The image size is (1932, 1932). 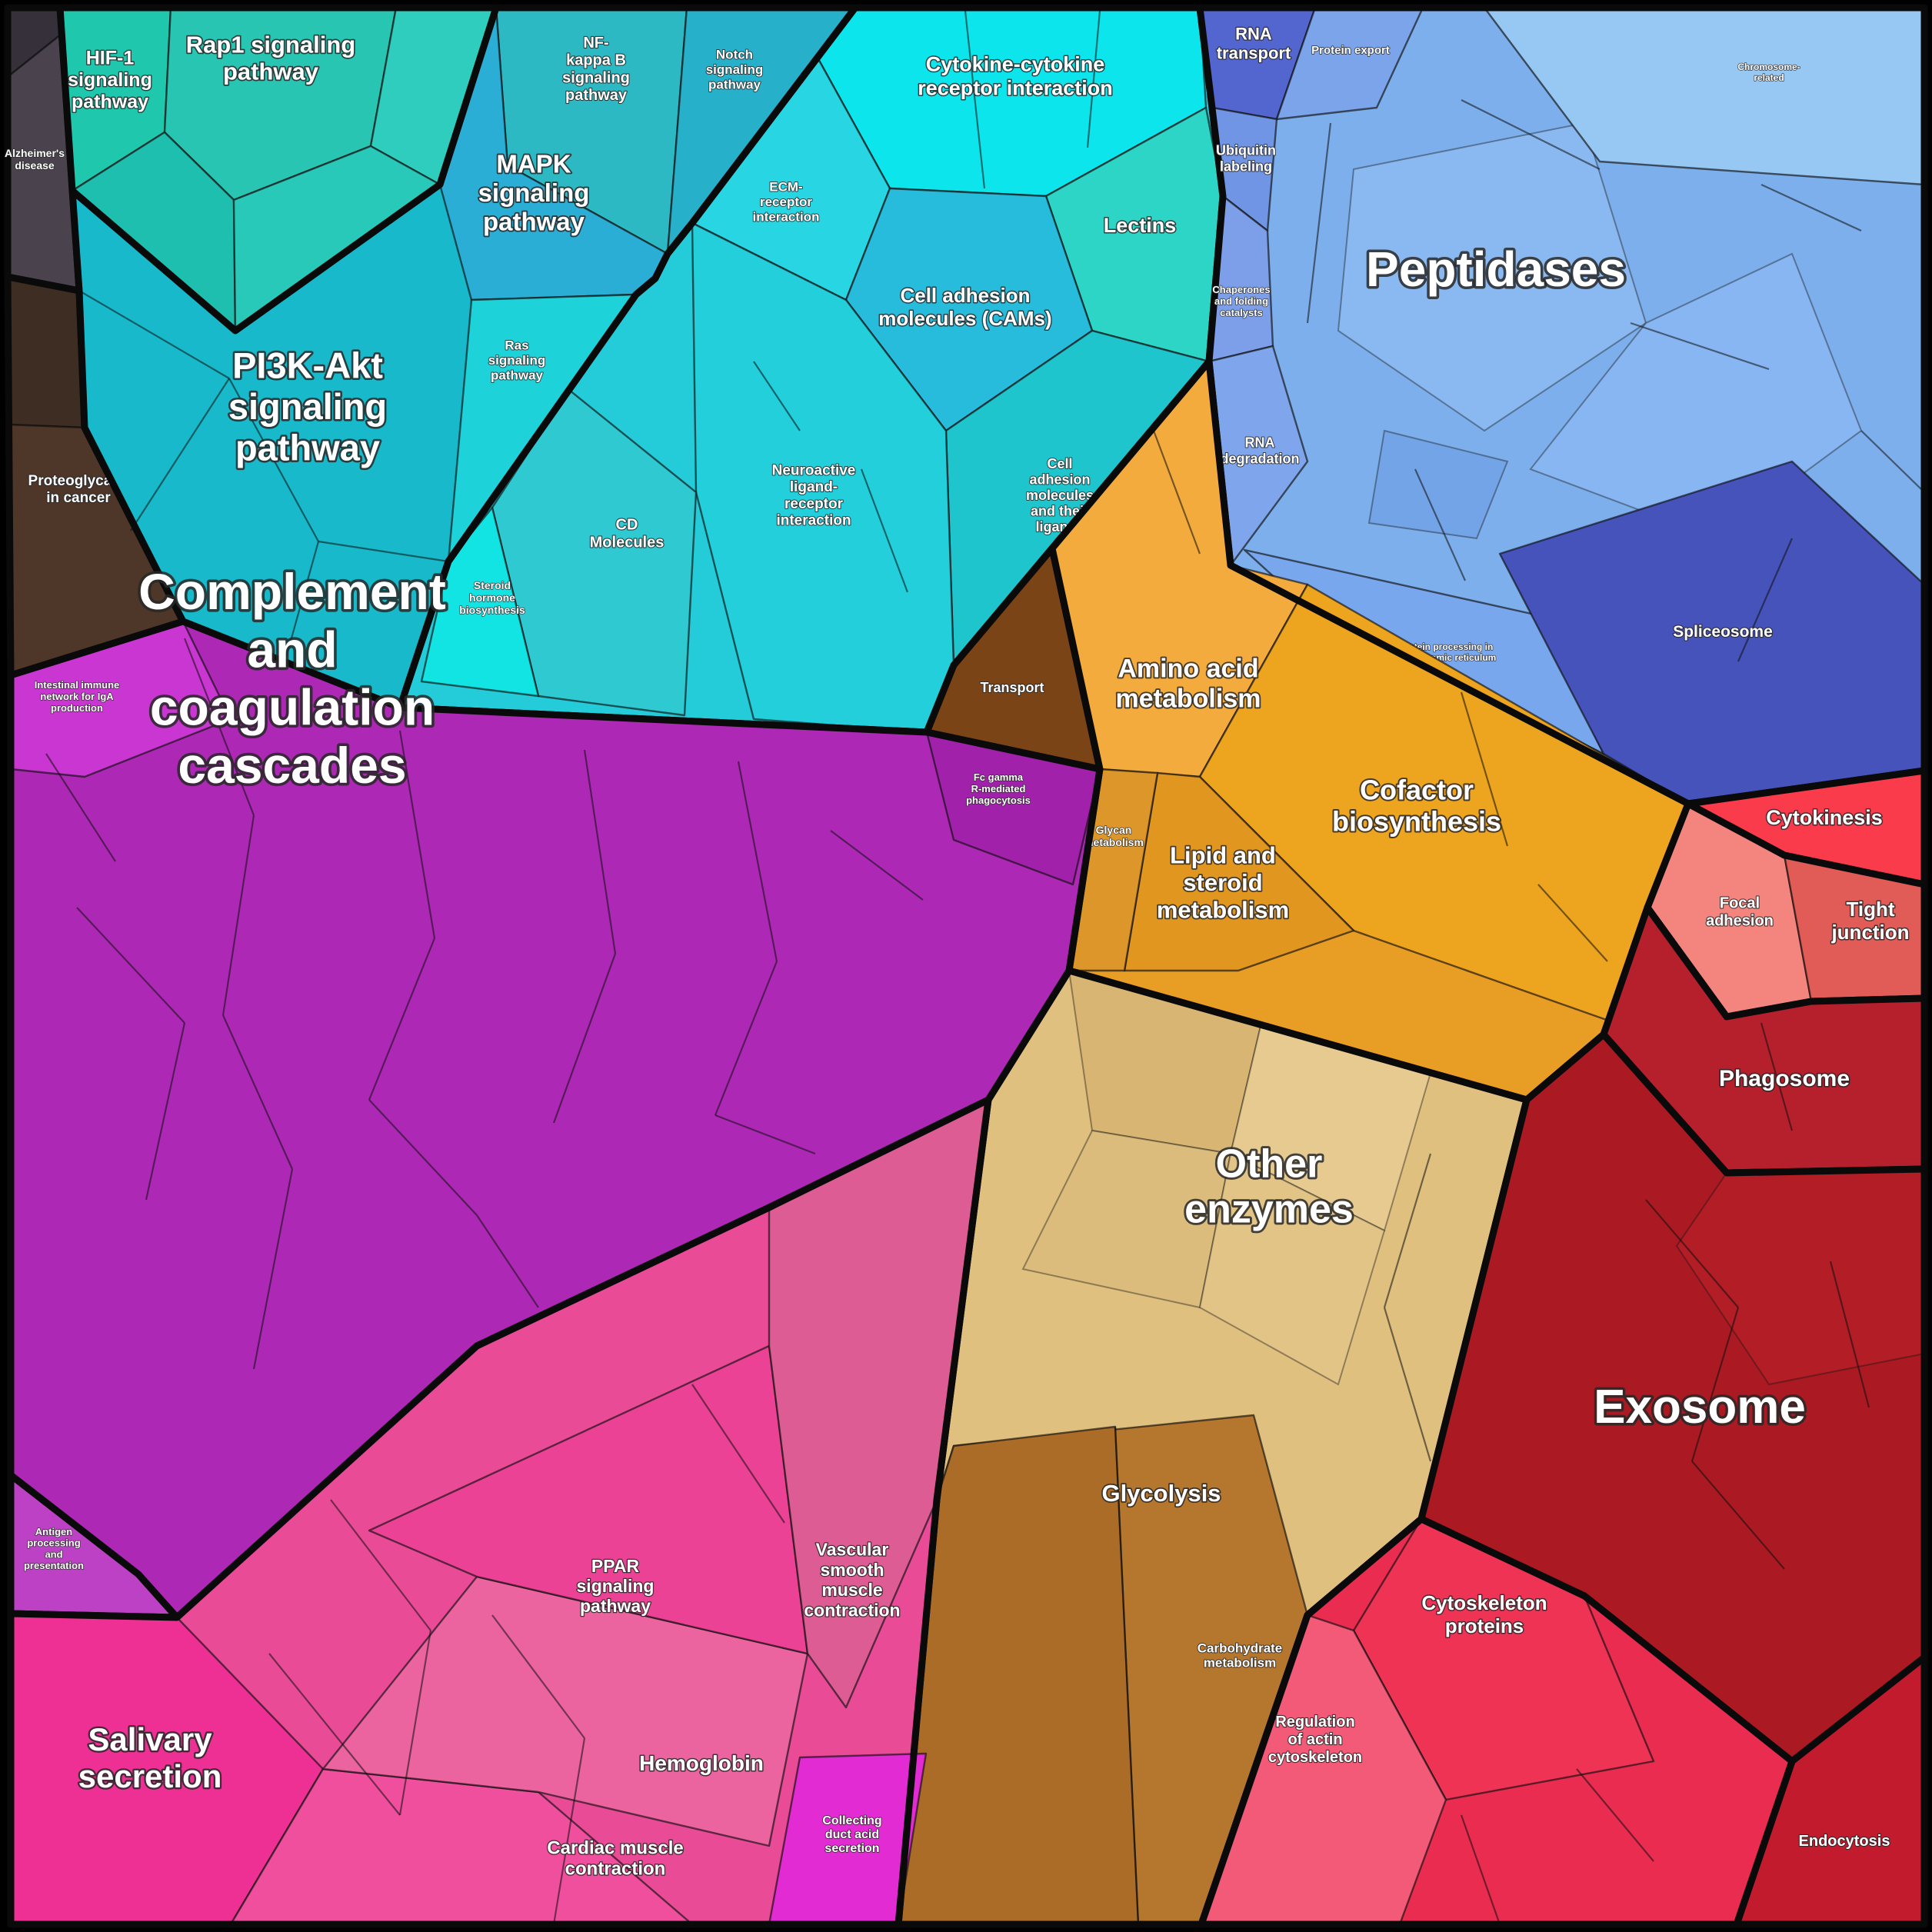 I want to click on label-amino-acid-metabolism: Amino acid metabolism, so click(x=1188, y=684).